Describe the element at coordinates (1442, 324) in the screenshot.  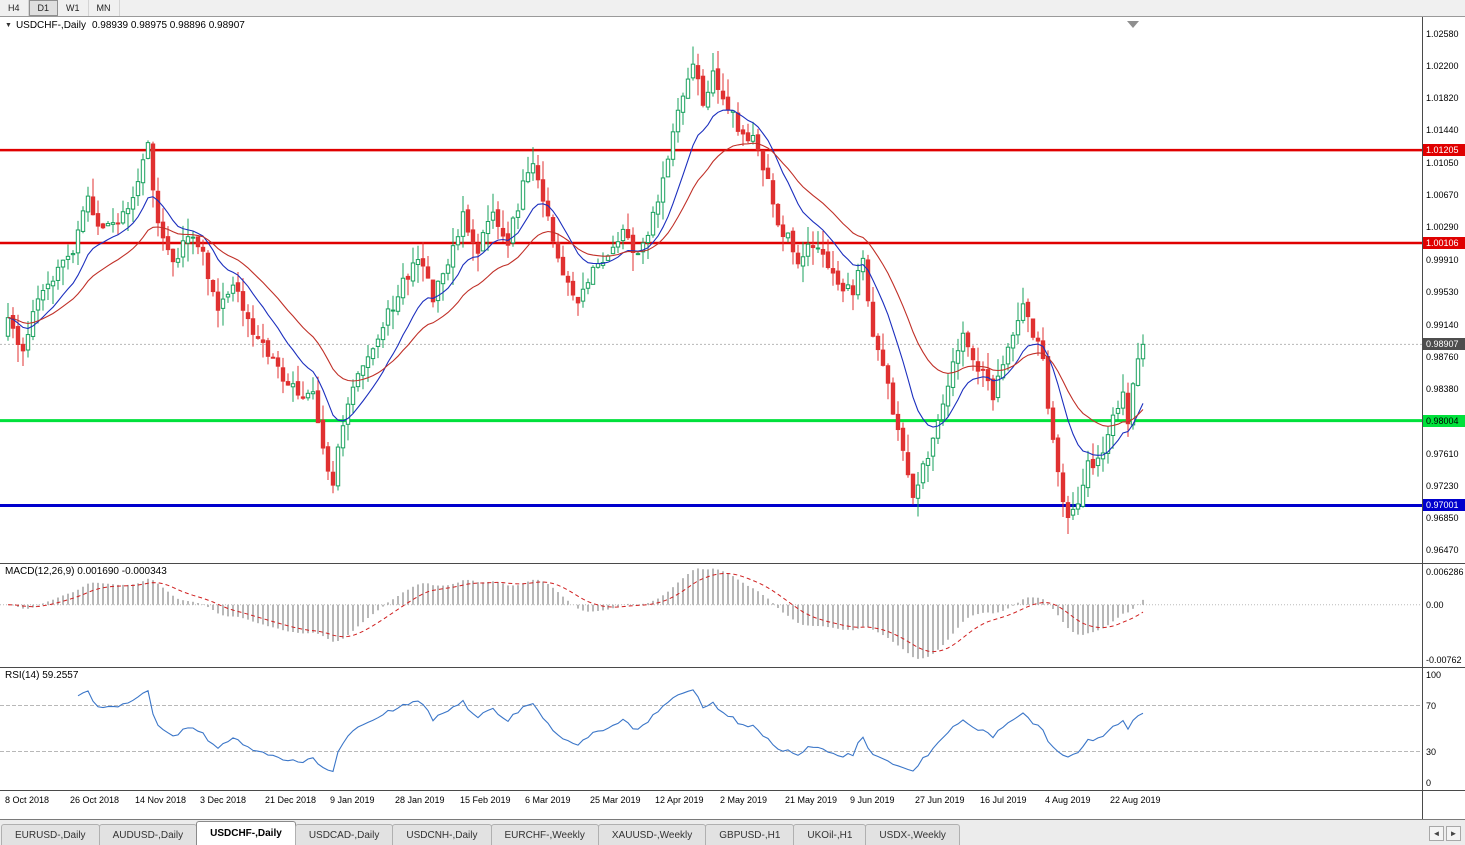
I see `price-axis-label: 0.99140` at that location.